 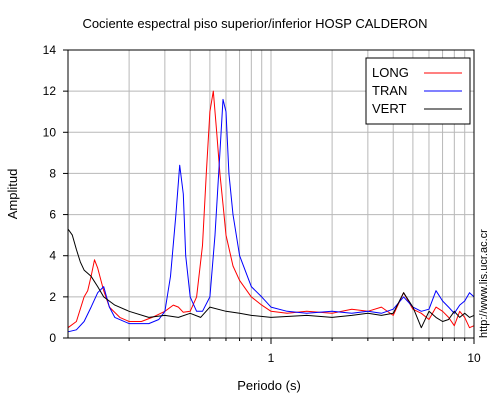 What do you see at coordinates (52, 338) in the screenshot?
I see `y-tick-label: 0` at bounding box center [52, 338].